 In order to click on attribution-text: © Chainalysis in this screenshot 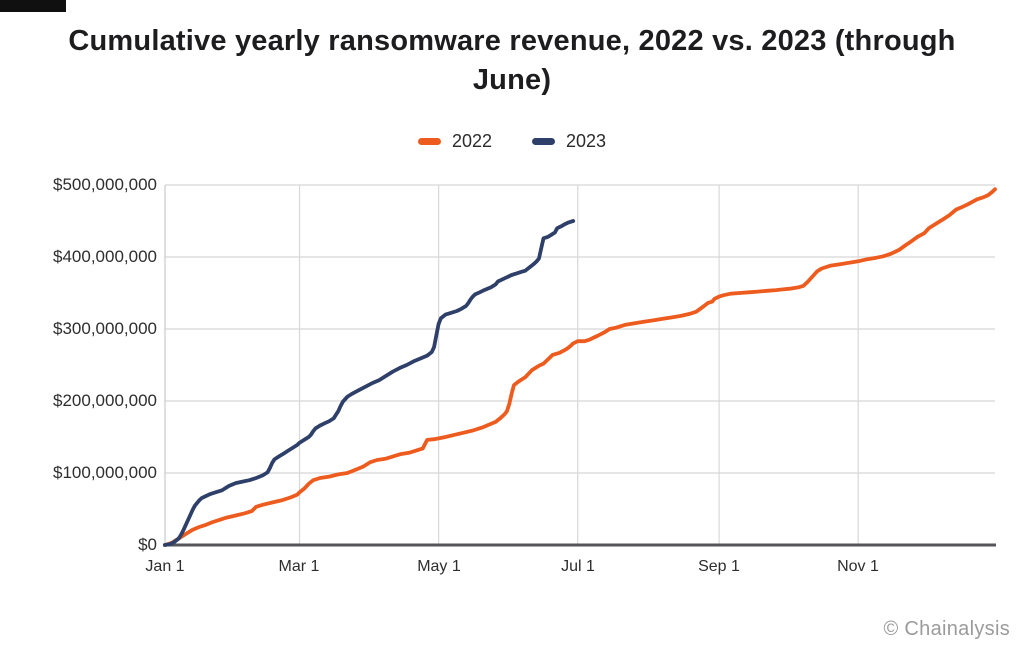, I will do `click(946, 629)`.